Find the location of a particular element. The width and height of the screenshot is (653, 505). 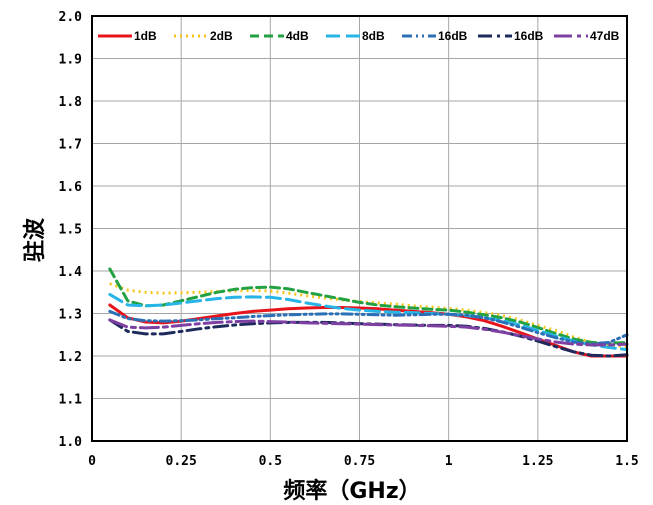

legend-label: 8dB is located at coordinates (373, 36).